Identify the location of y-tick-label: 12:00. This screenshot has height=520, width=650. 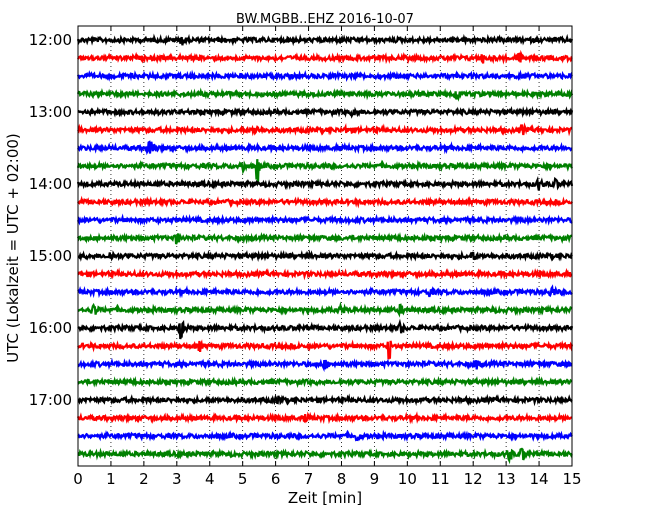
(50, 40).